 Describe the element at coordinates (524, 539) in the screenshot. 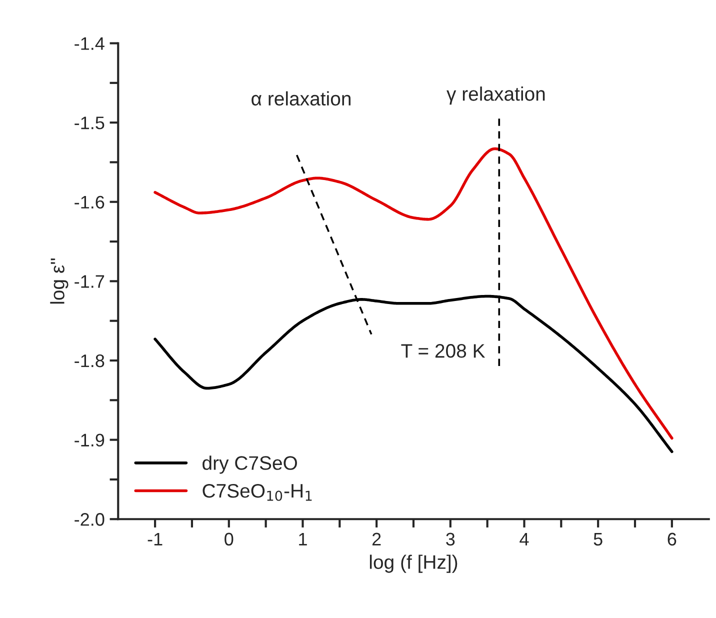

I see `x-tick-label: 4` at that location.